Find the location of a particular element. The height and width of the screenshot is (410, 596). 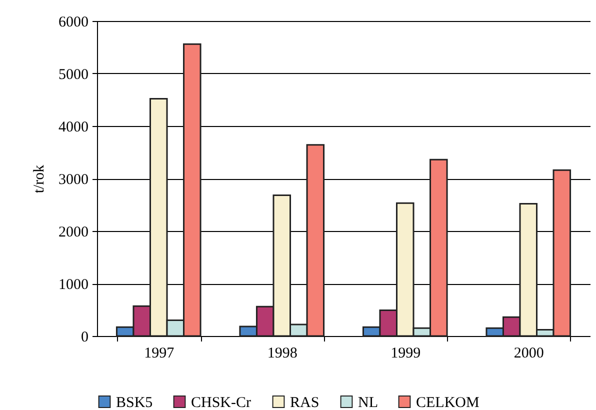

x-tick-label: 1997 is located at coordinates (159, 354).